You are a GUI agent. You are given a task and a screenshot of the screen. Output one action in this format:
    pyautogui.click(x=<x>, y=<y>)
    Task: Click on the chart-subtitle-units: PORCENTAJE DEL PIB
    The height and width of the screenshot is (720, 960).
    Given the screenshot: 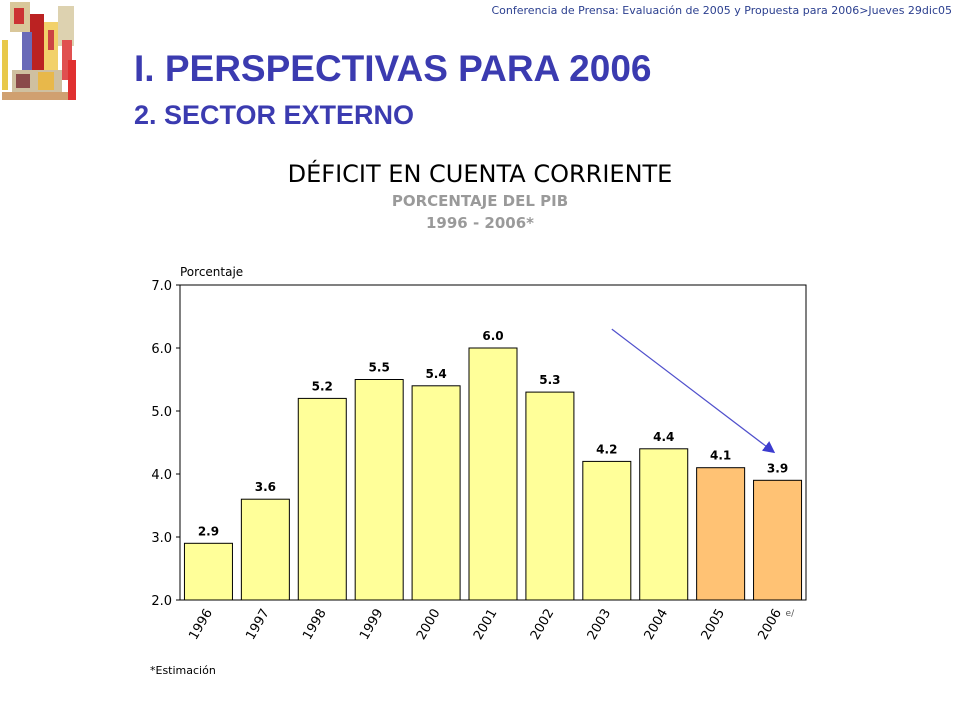 What is the action you would take?
    pyautogui.click(x=480, y=201)
    